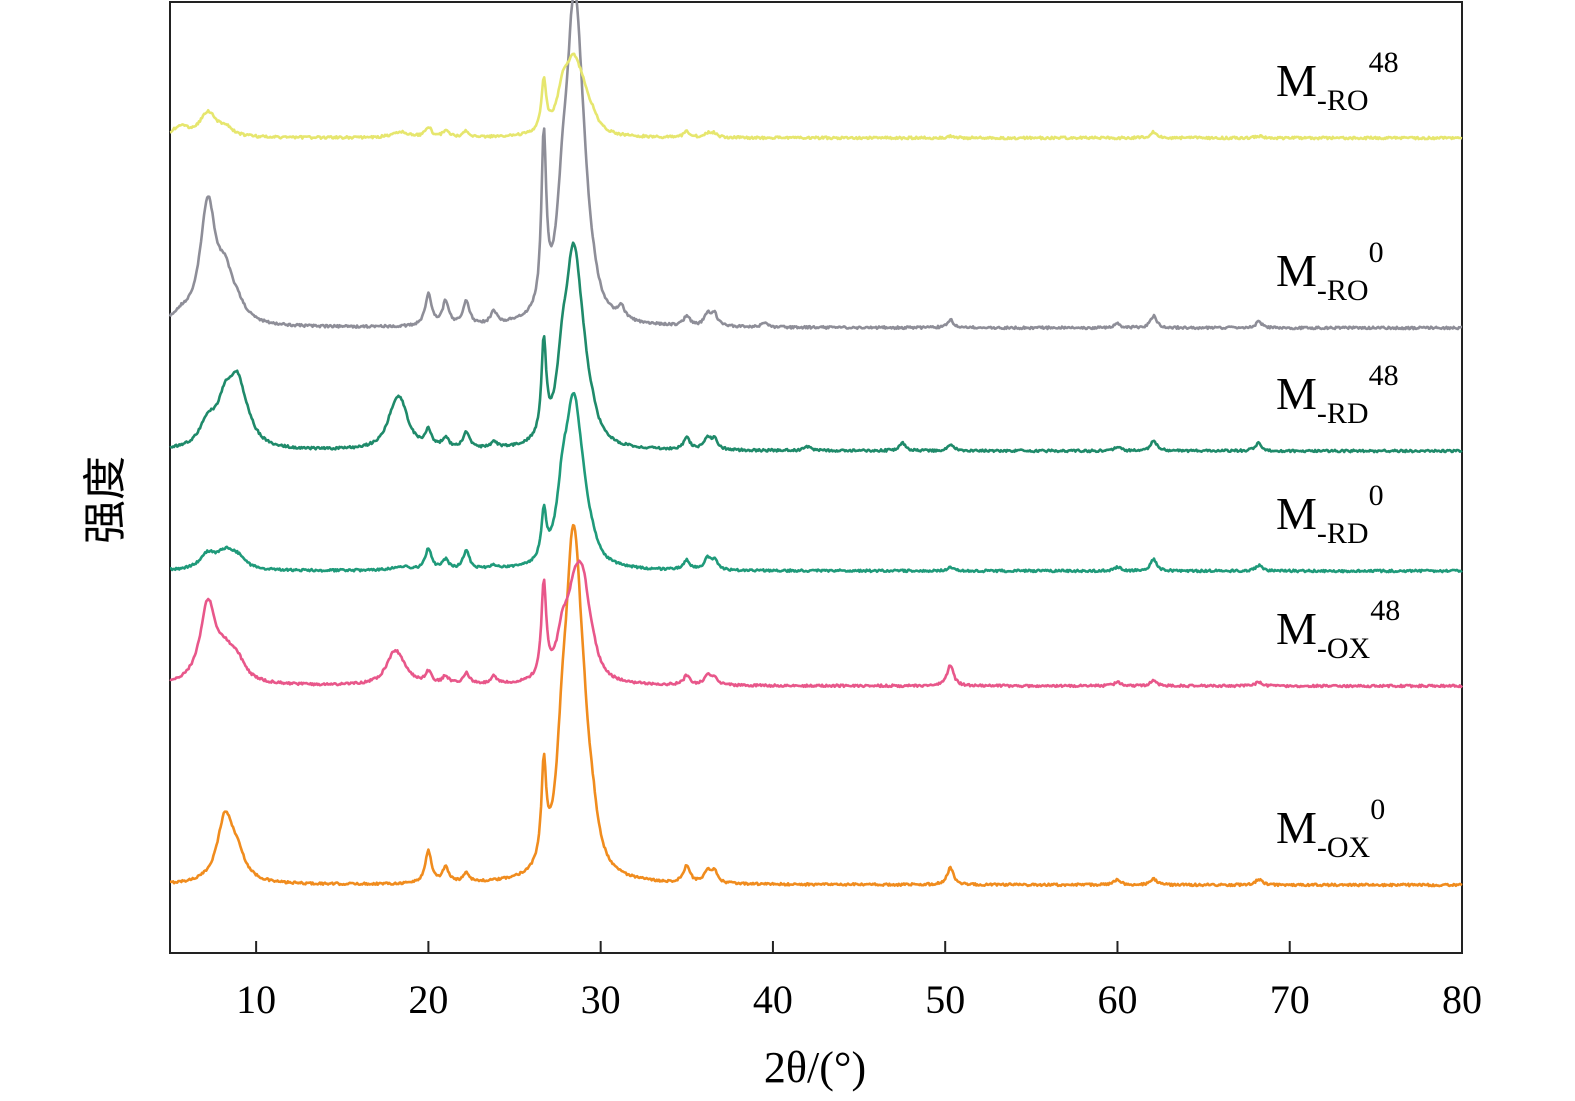  I want to click on x-tick-label: 70, so click(1290, 999).